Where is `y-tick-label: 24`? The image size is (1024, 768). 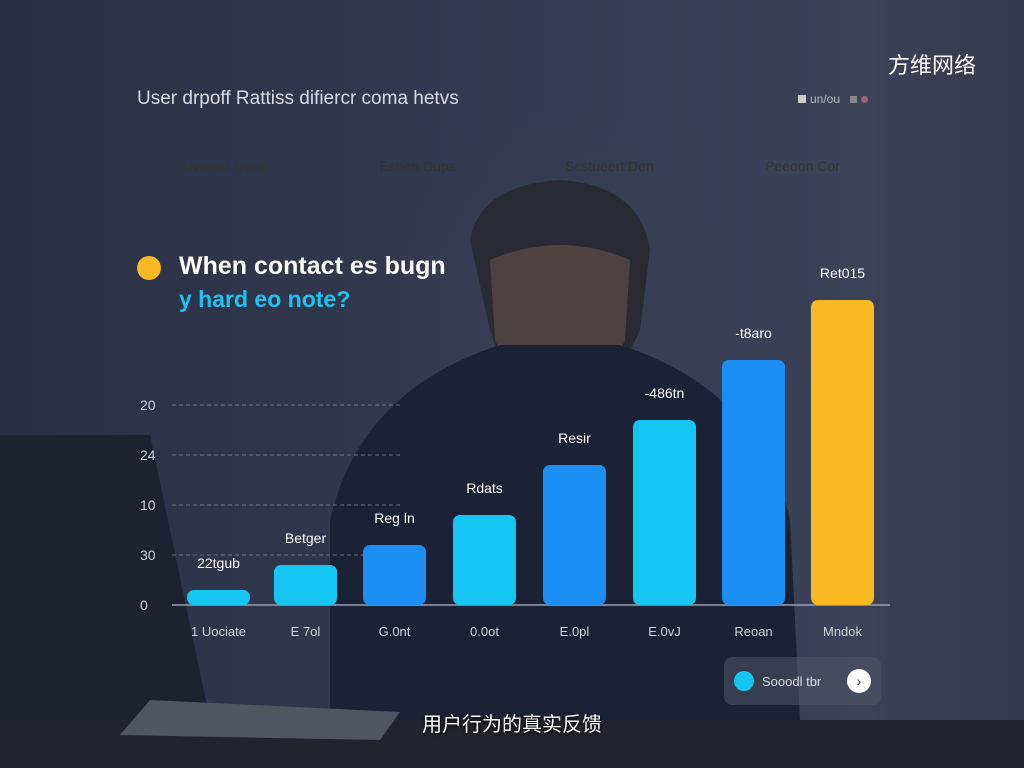 y-tick-label: 24 is located at coordinates (148, 455).